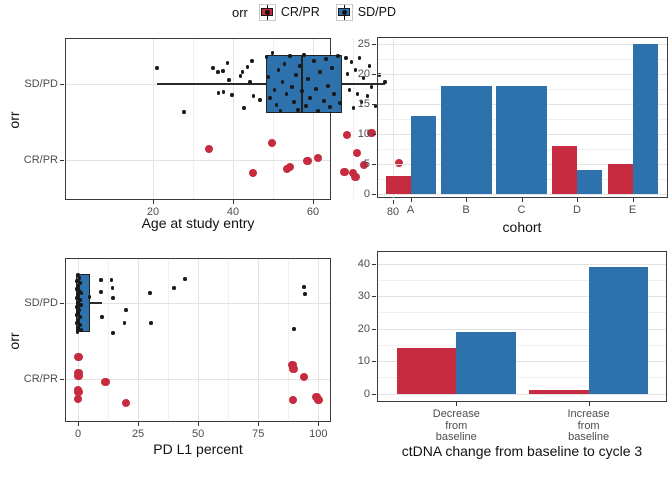  What do you see at coordinates (366, 194) in the screenshot?
I see `y-tick-label: 0` at bounding box center [366, 194].